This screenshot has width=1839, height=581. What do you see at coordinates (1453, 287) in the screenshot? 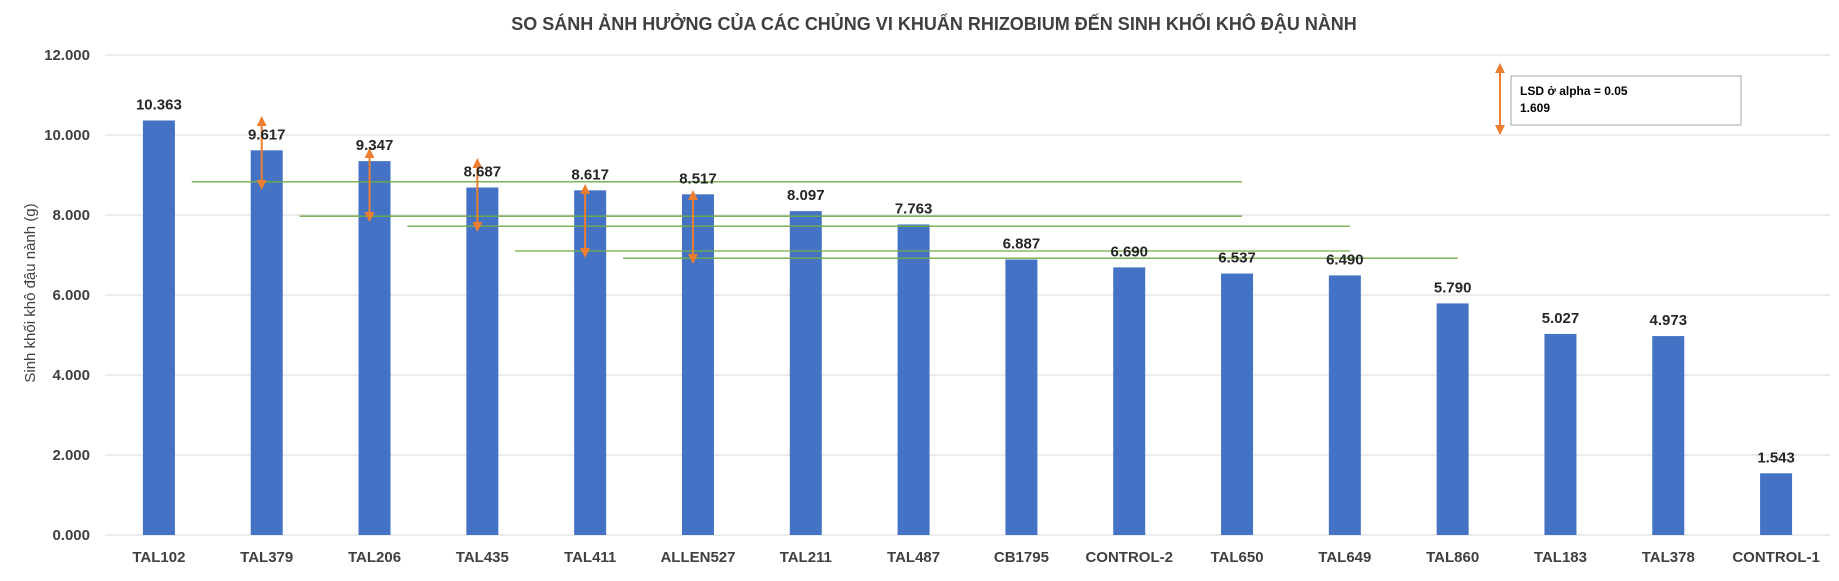
I see `data-label: 5.790` at bounding box center [1453, 287].